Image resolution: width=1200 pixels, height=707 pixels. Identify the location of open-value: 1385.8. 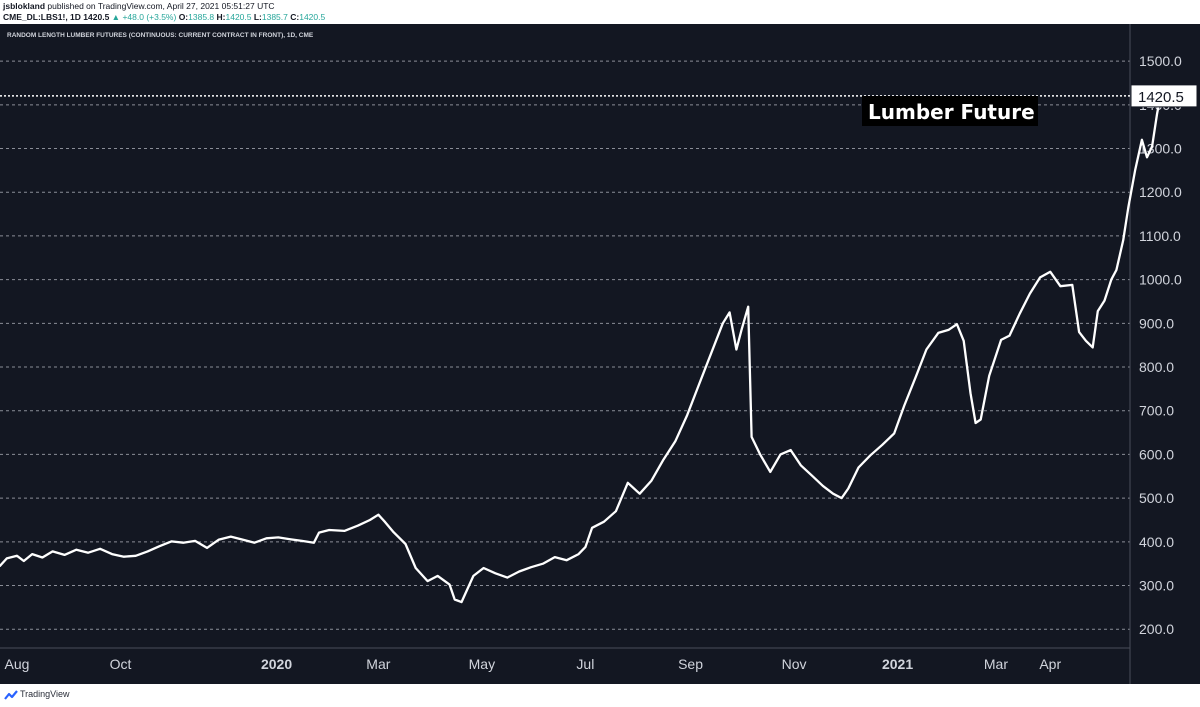
(201, 17).